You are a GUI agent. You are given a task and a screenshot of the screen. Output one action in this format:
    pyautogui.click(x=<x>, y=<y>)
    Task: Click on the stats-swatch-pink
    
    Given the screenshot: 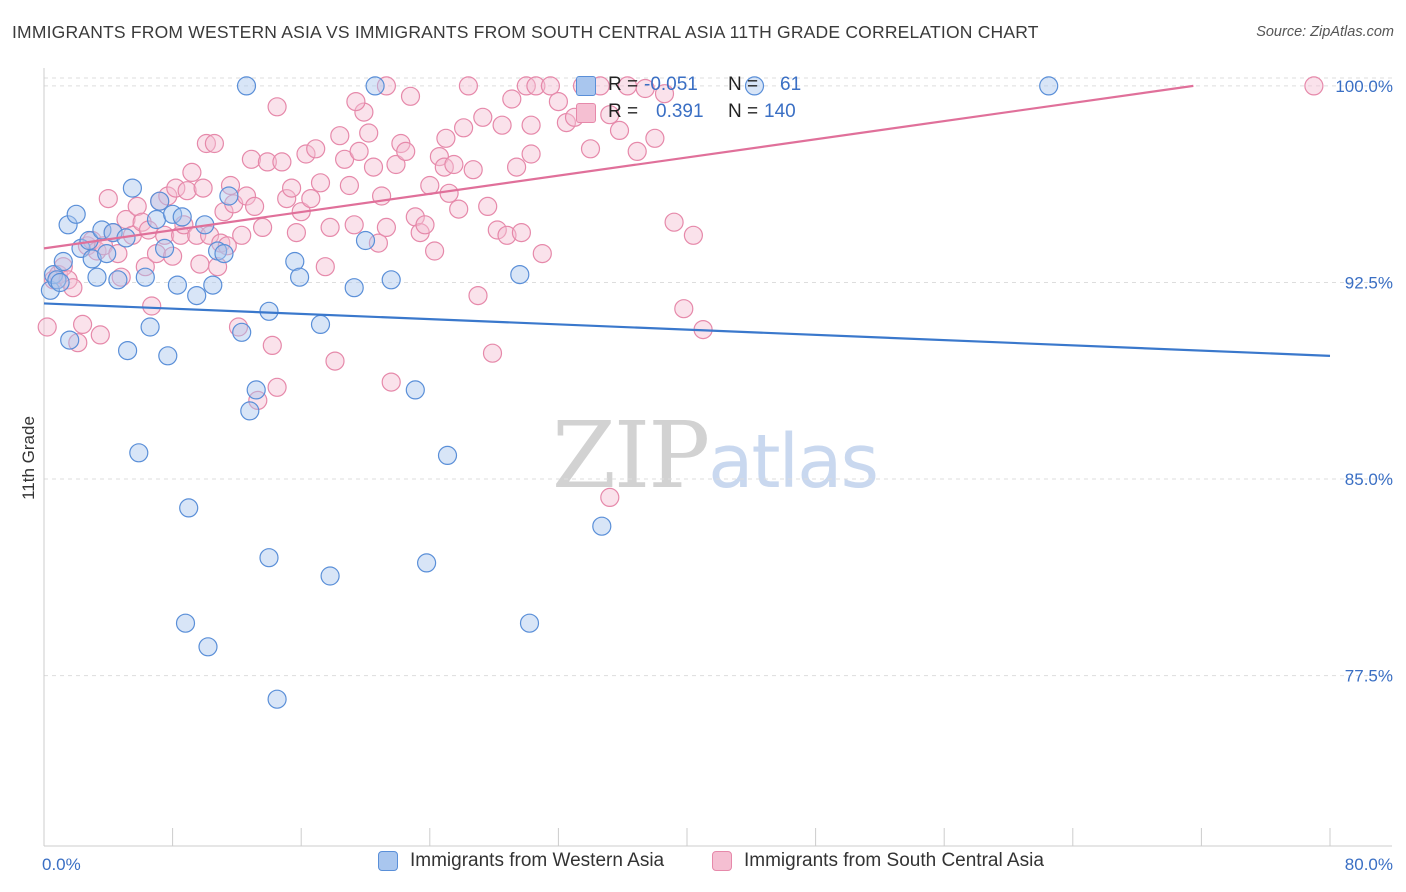 What is the action you would take?
    pyautogui.click(x=586, y=113)
    